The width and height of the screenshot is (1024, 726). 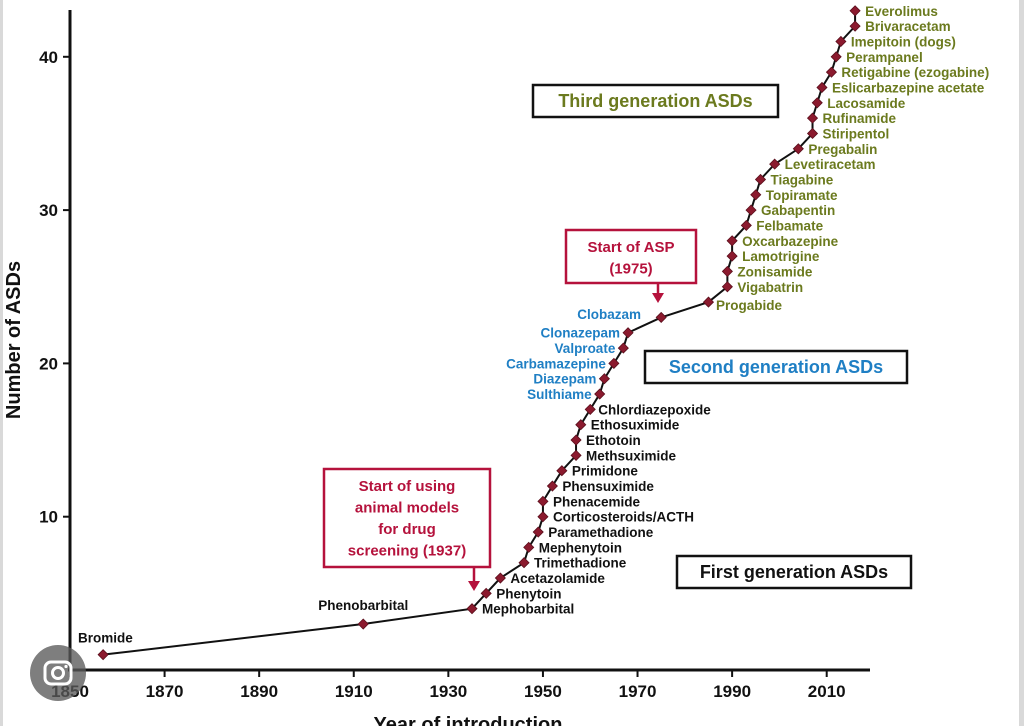 What do you see at coordinates (468, 720) in the screenshot?
I see `x-axis-title: Year of introduction` at bounding box center [468, 720].